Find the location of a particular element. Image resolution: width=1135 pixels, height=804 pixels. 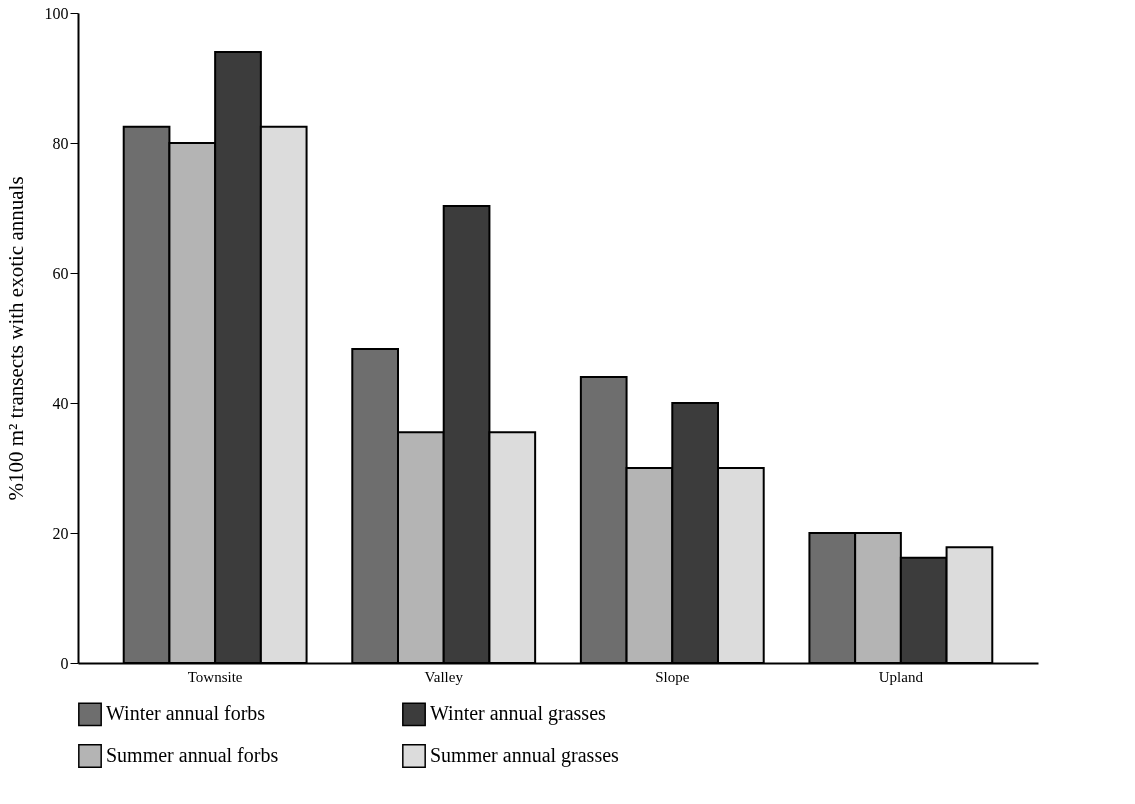

x-tick-label: Valley is located at coordinates (444, 676).